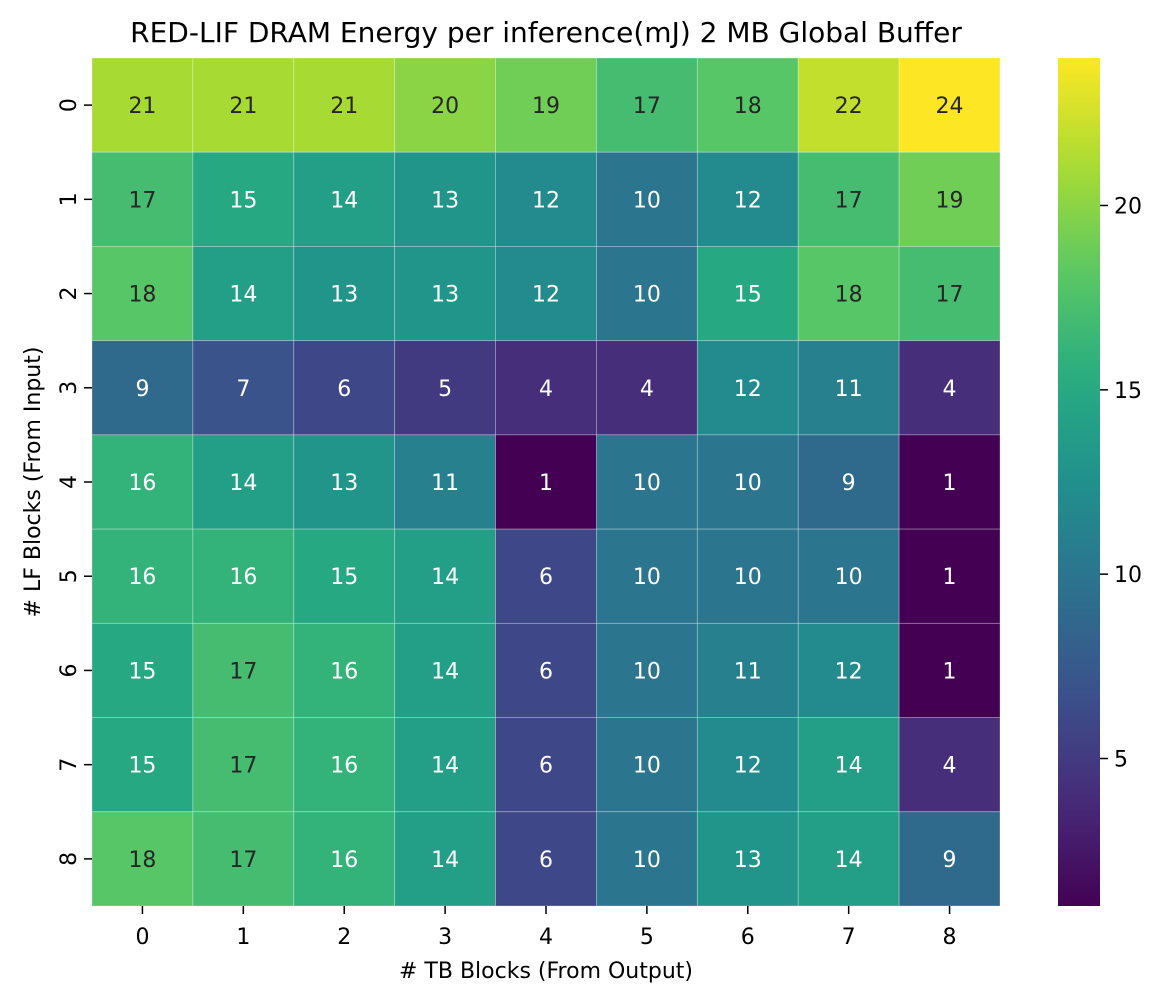  I want to click on x-tick-label: 7, so click(849, 937).